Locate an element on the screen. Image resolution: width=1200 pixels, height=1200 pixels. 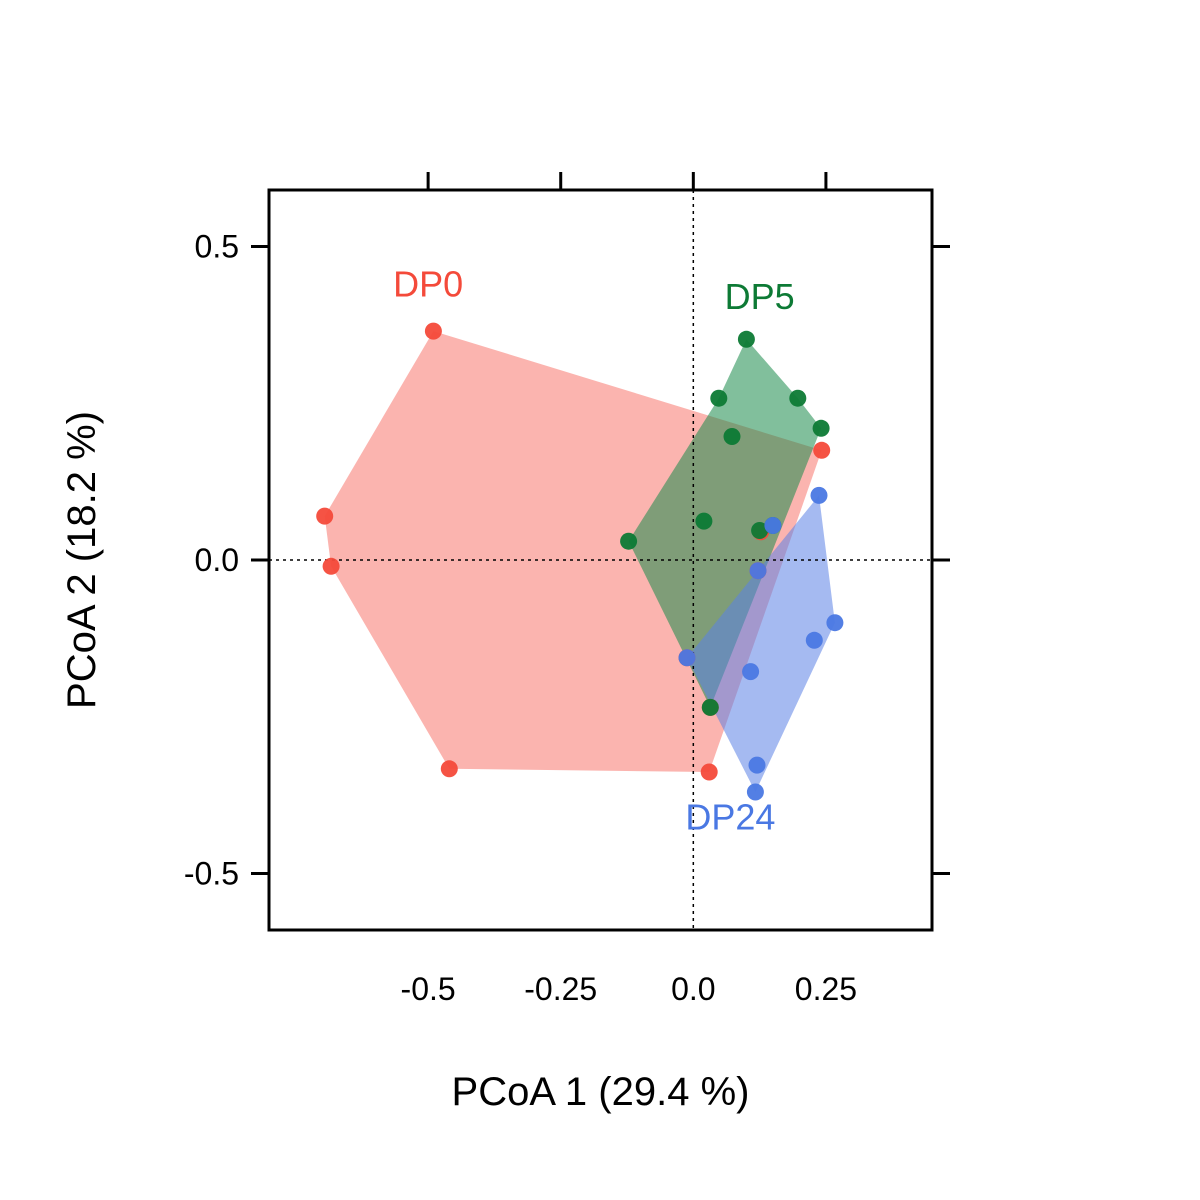
y-tick-label: 0.0 is located at coordinates (217, 560).